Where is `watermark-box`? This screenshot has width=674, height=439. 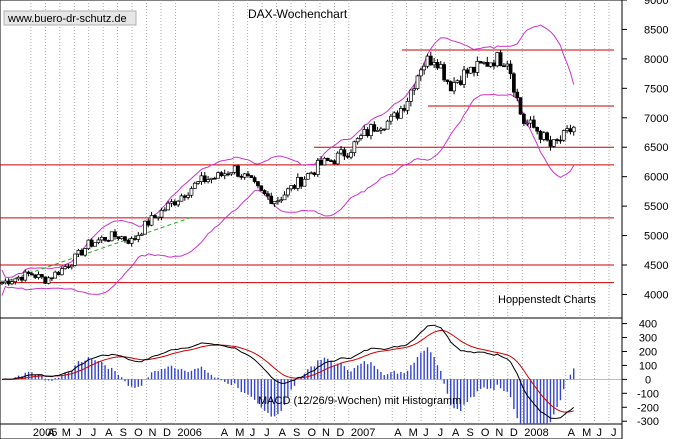 watermark-box is located at coordinates (70, 18).